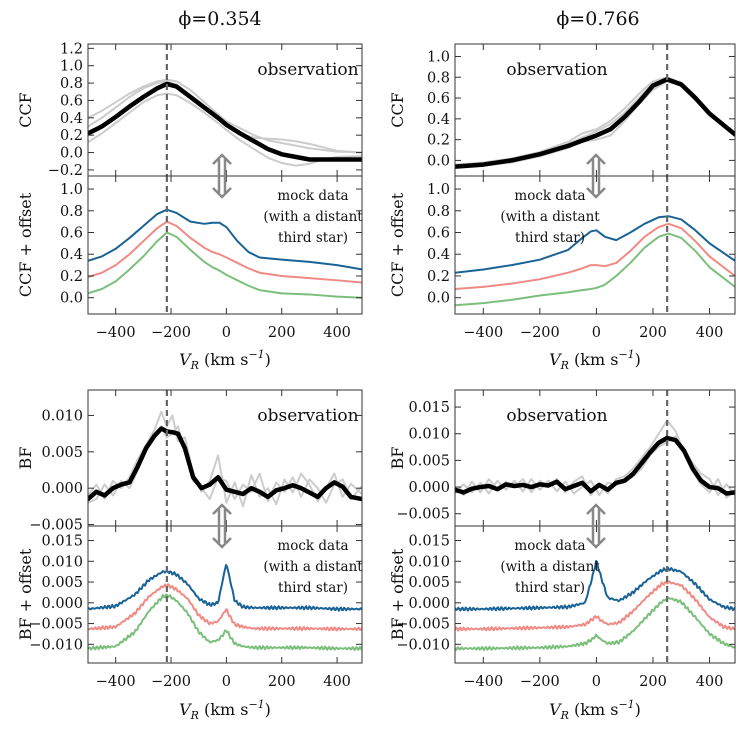  I want to click on bf-phi0766-mock-label-line: mock data, so click(549, 546).